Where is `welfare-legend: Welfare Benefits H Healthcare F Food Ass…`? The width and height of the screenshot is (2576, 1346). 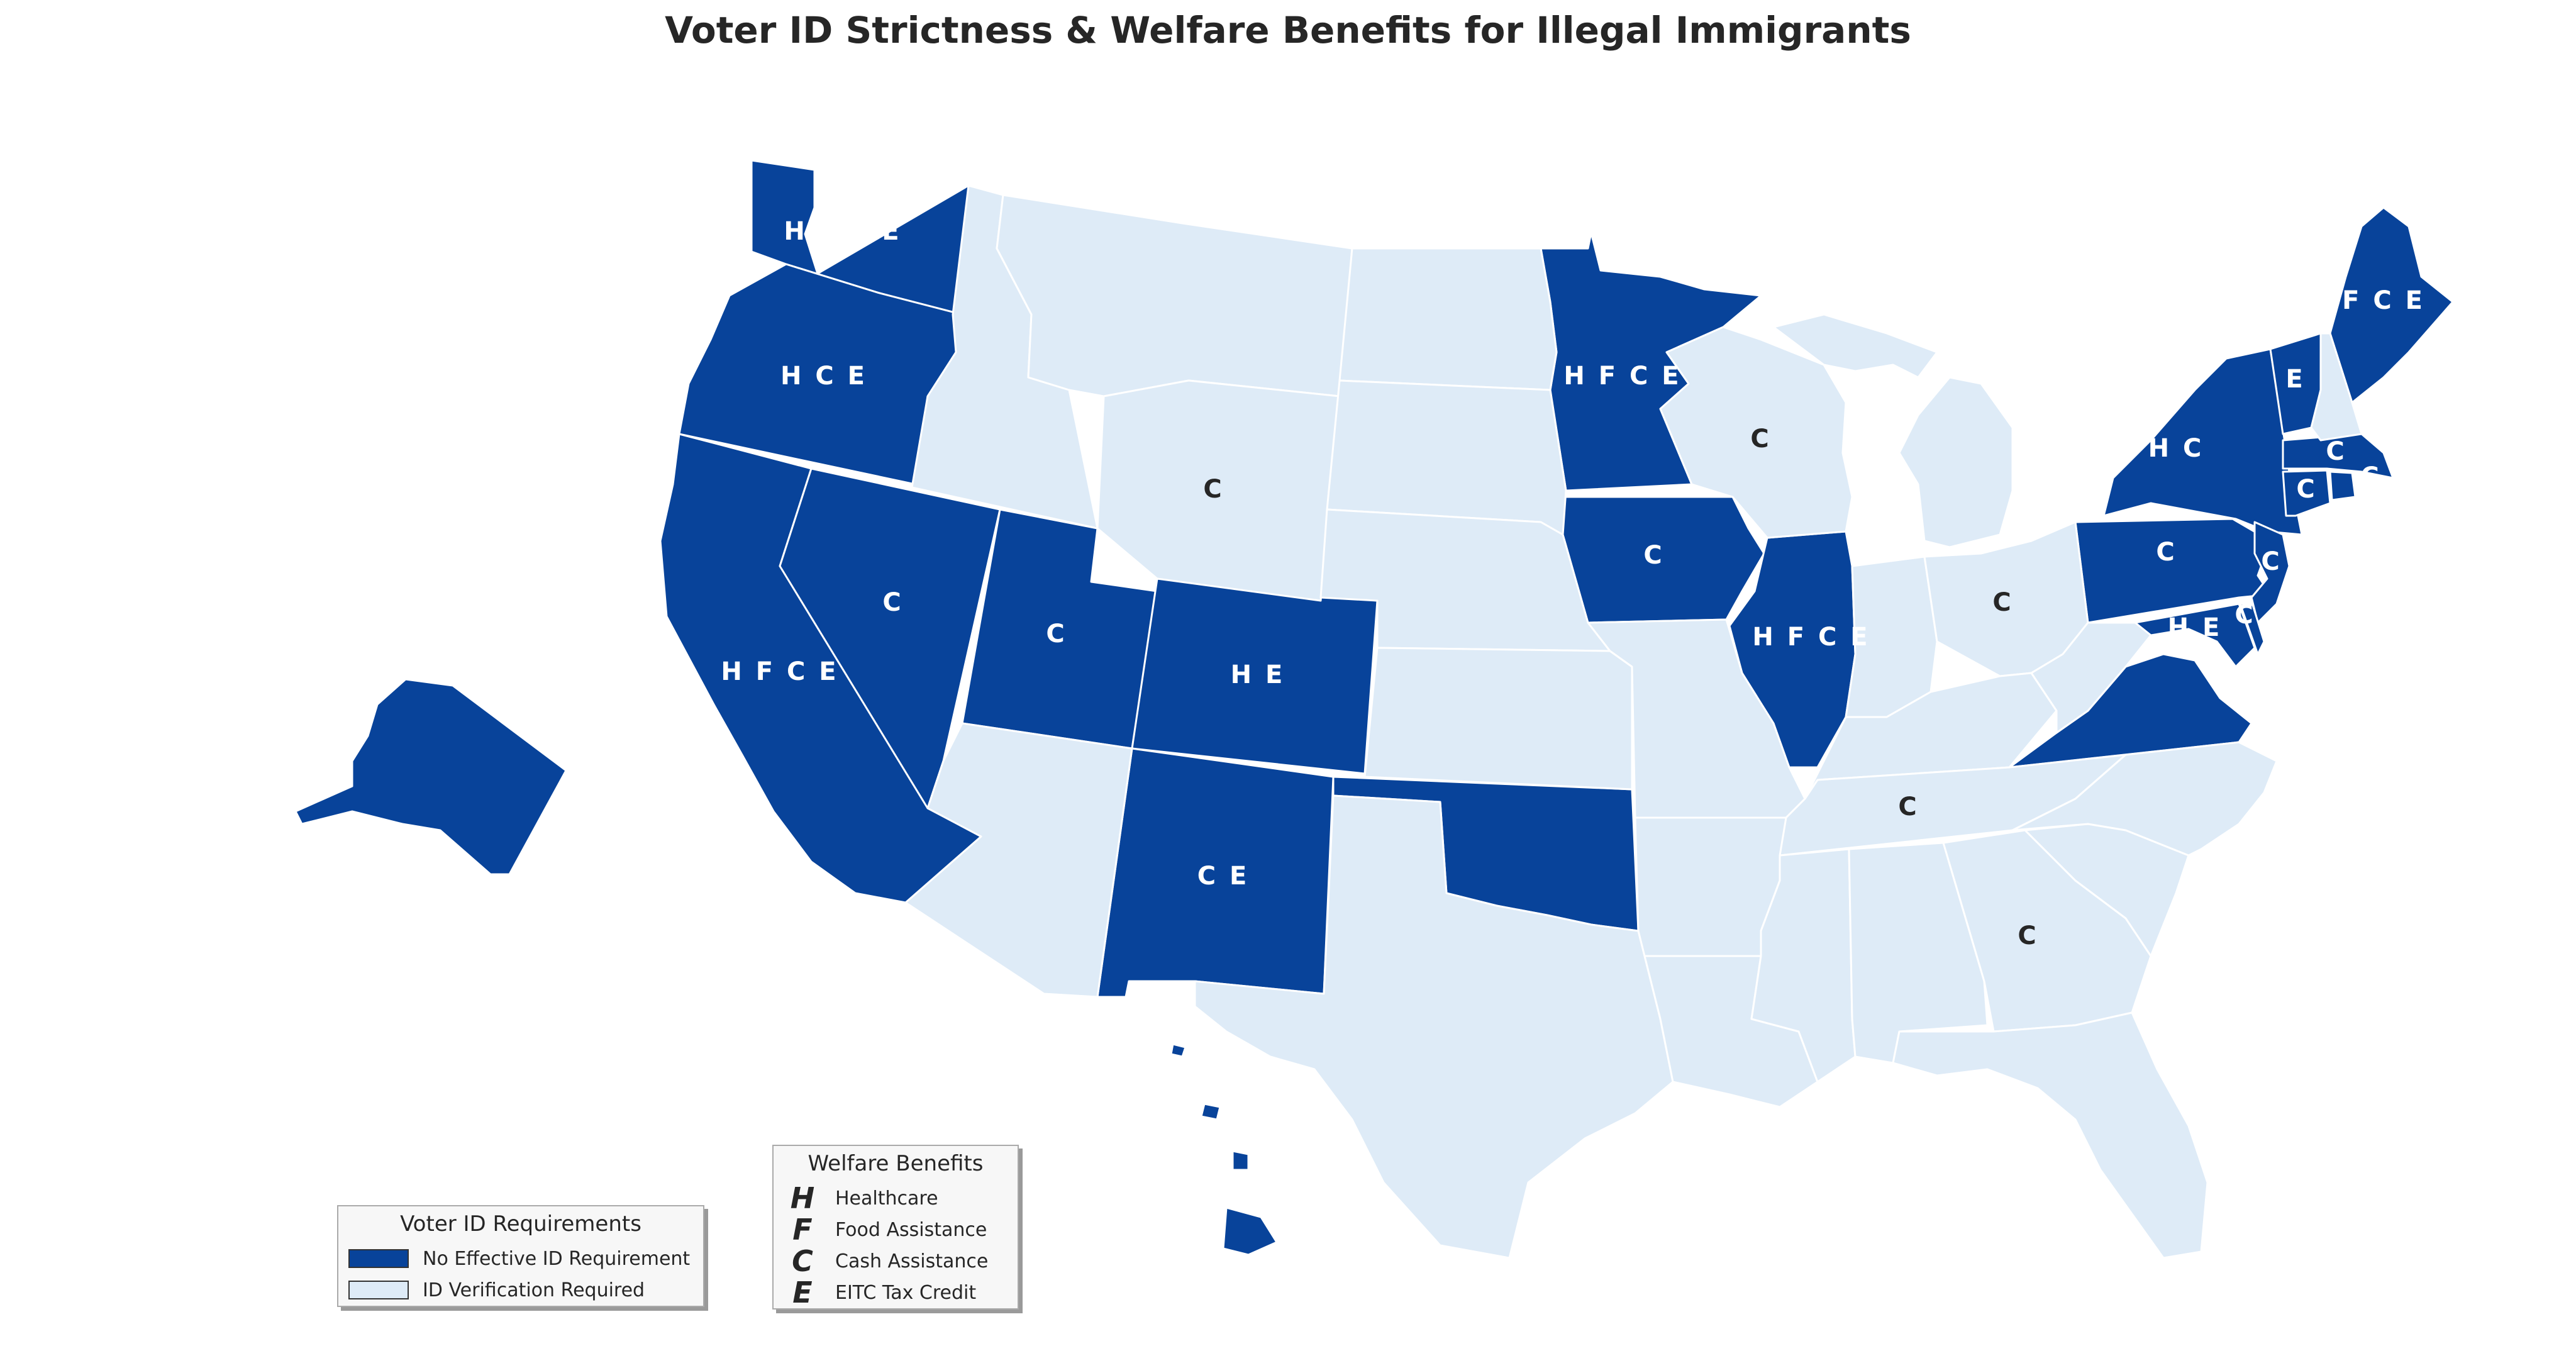 welfare-legend: Welfare Benefits H Healthcare F Food Ass… is located at coordinates (895, 1227).